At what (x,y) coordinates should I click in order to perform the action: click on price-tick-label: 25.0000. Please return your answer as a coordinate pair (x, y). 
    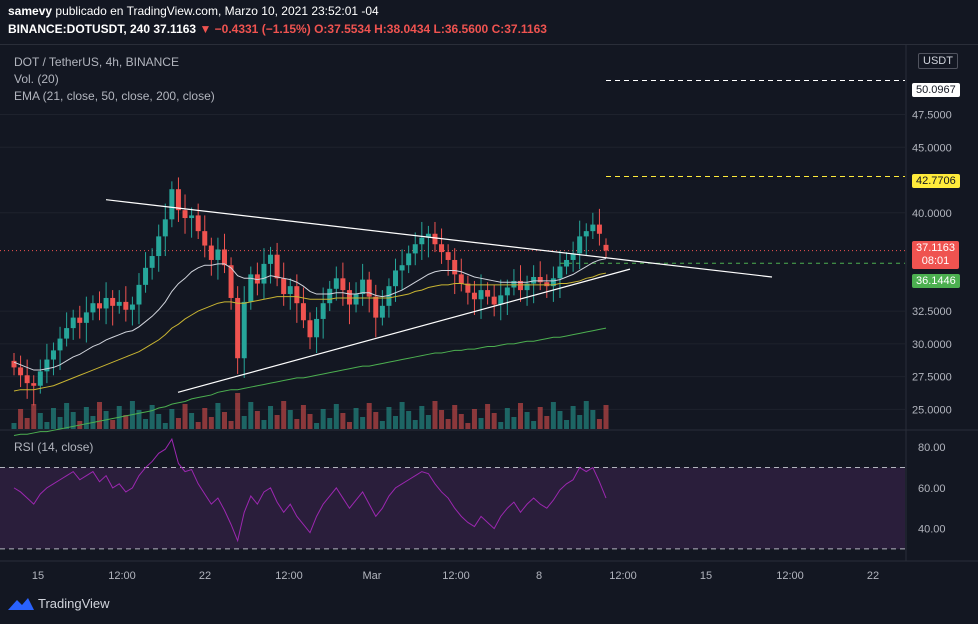
    Looking at the image, I should click on (932, 410).